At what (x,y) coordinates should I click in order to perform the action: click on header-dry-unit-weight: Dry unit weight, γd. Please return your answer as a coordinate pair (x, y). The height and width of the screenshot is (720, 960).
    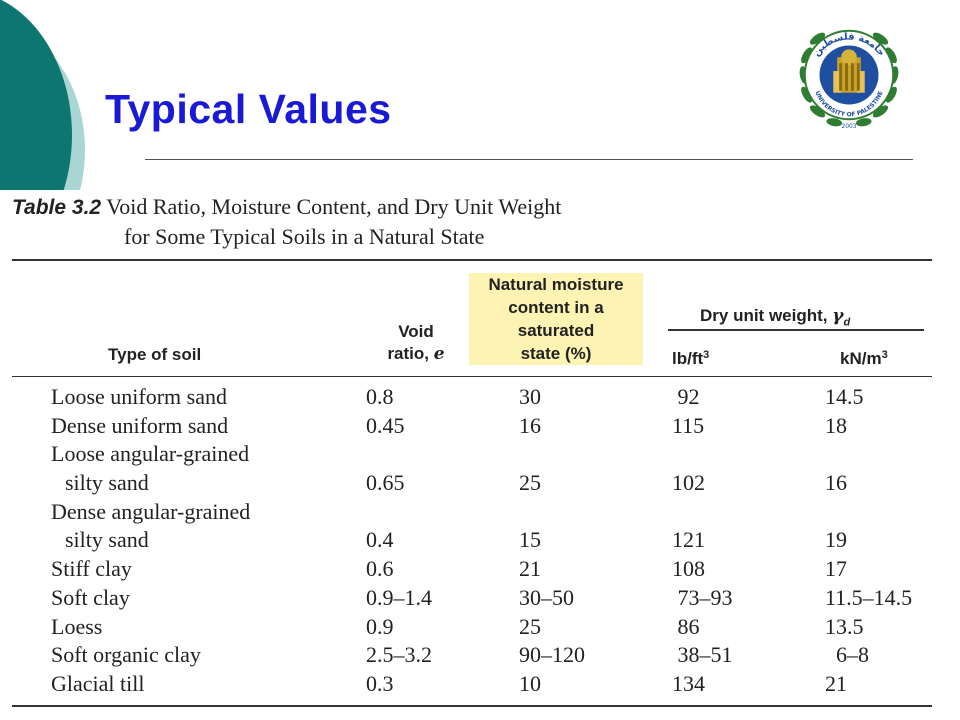
    Looking at the image, I should click on (775, 319).